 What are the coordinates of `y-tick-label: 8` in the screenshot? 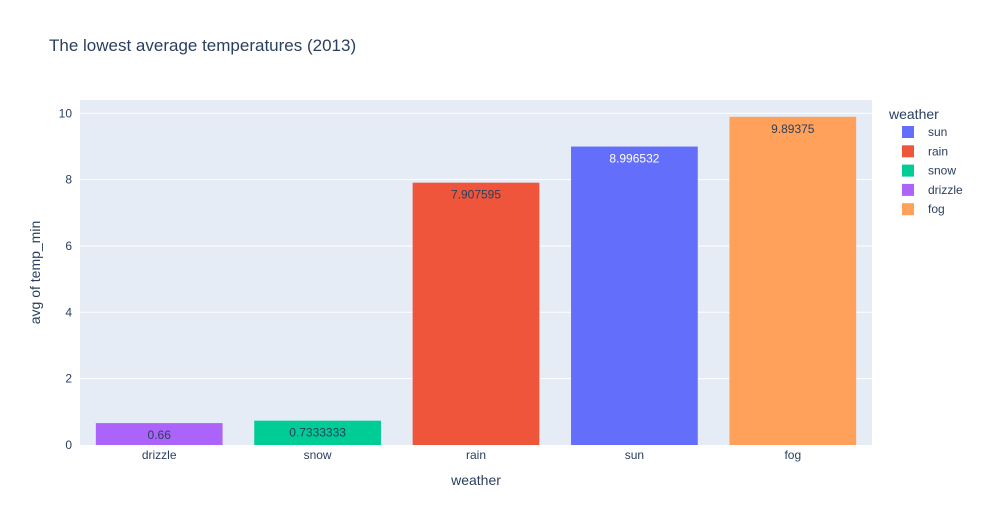 It's located at (68, 180).